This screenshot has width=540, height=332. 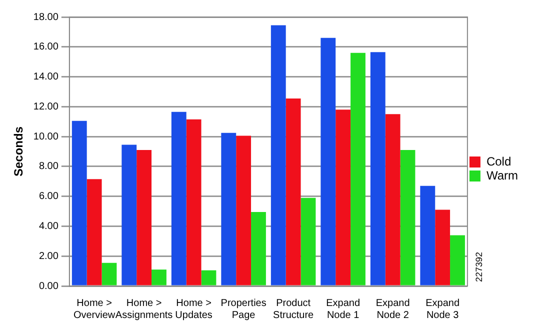 What do you see at coordinates (393, 309) in the screenshot?
I see `x-tick-label: Expand Node 2` at bounding box center [393, 309].